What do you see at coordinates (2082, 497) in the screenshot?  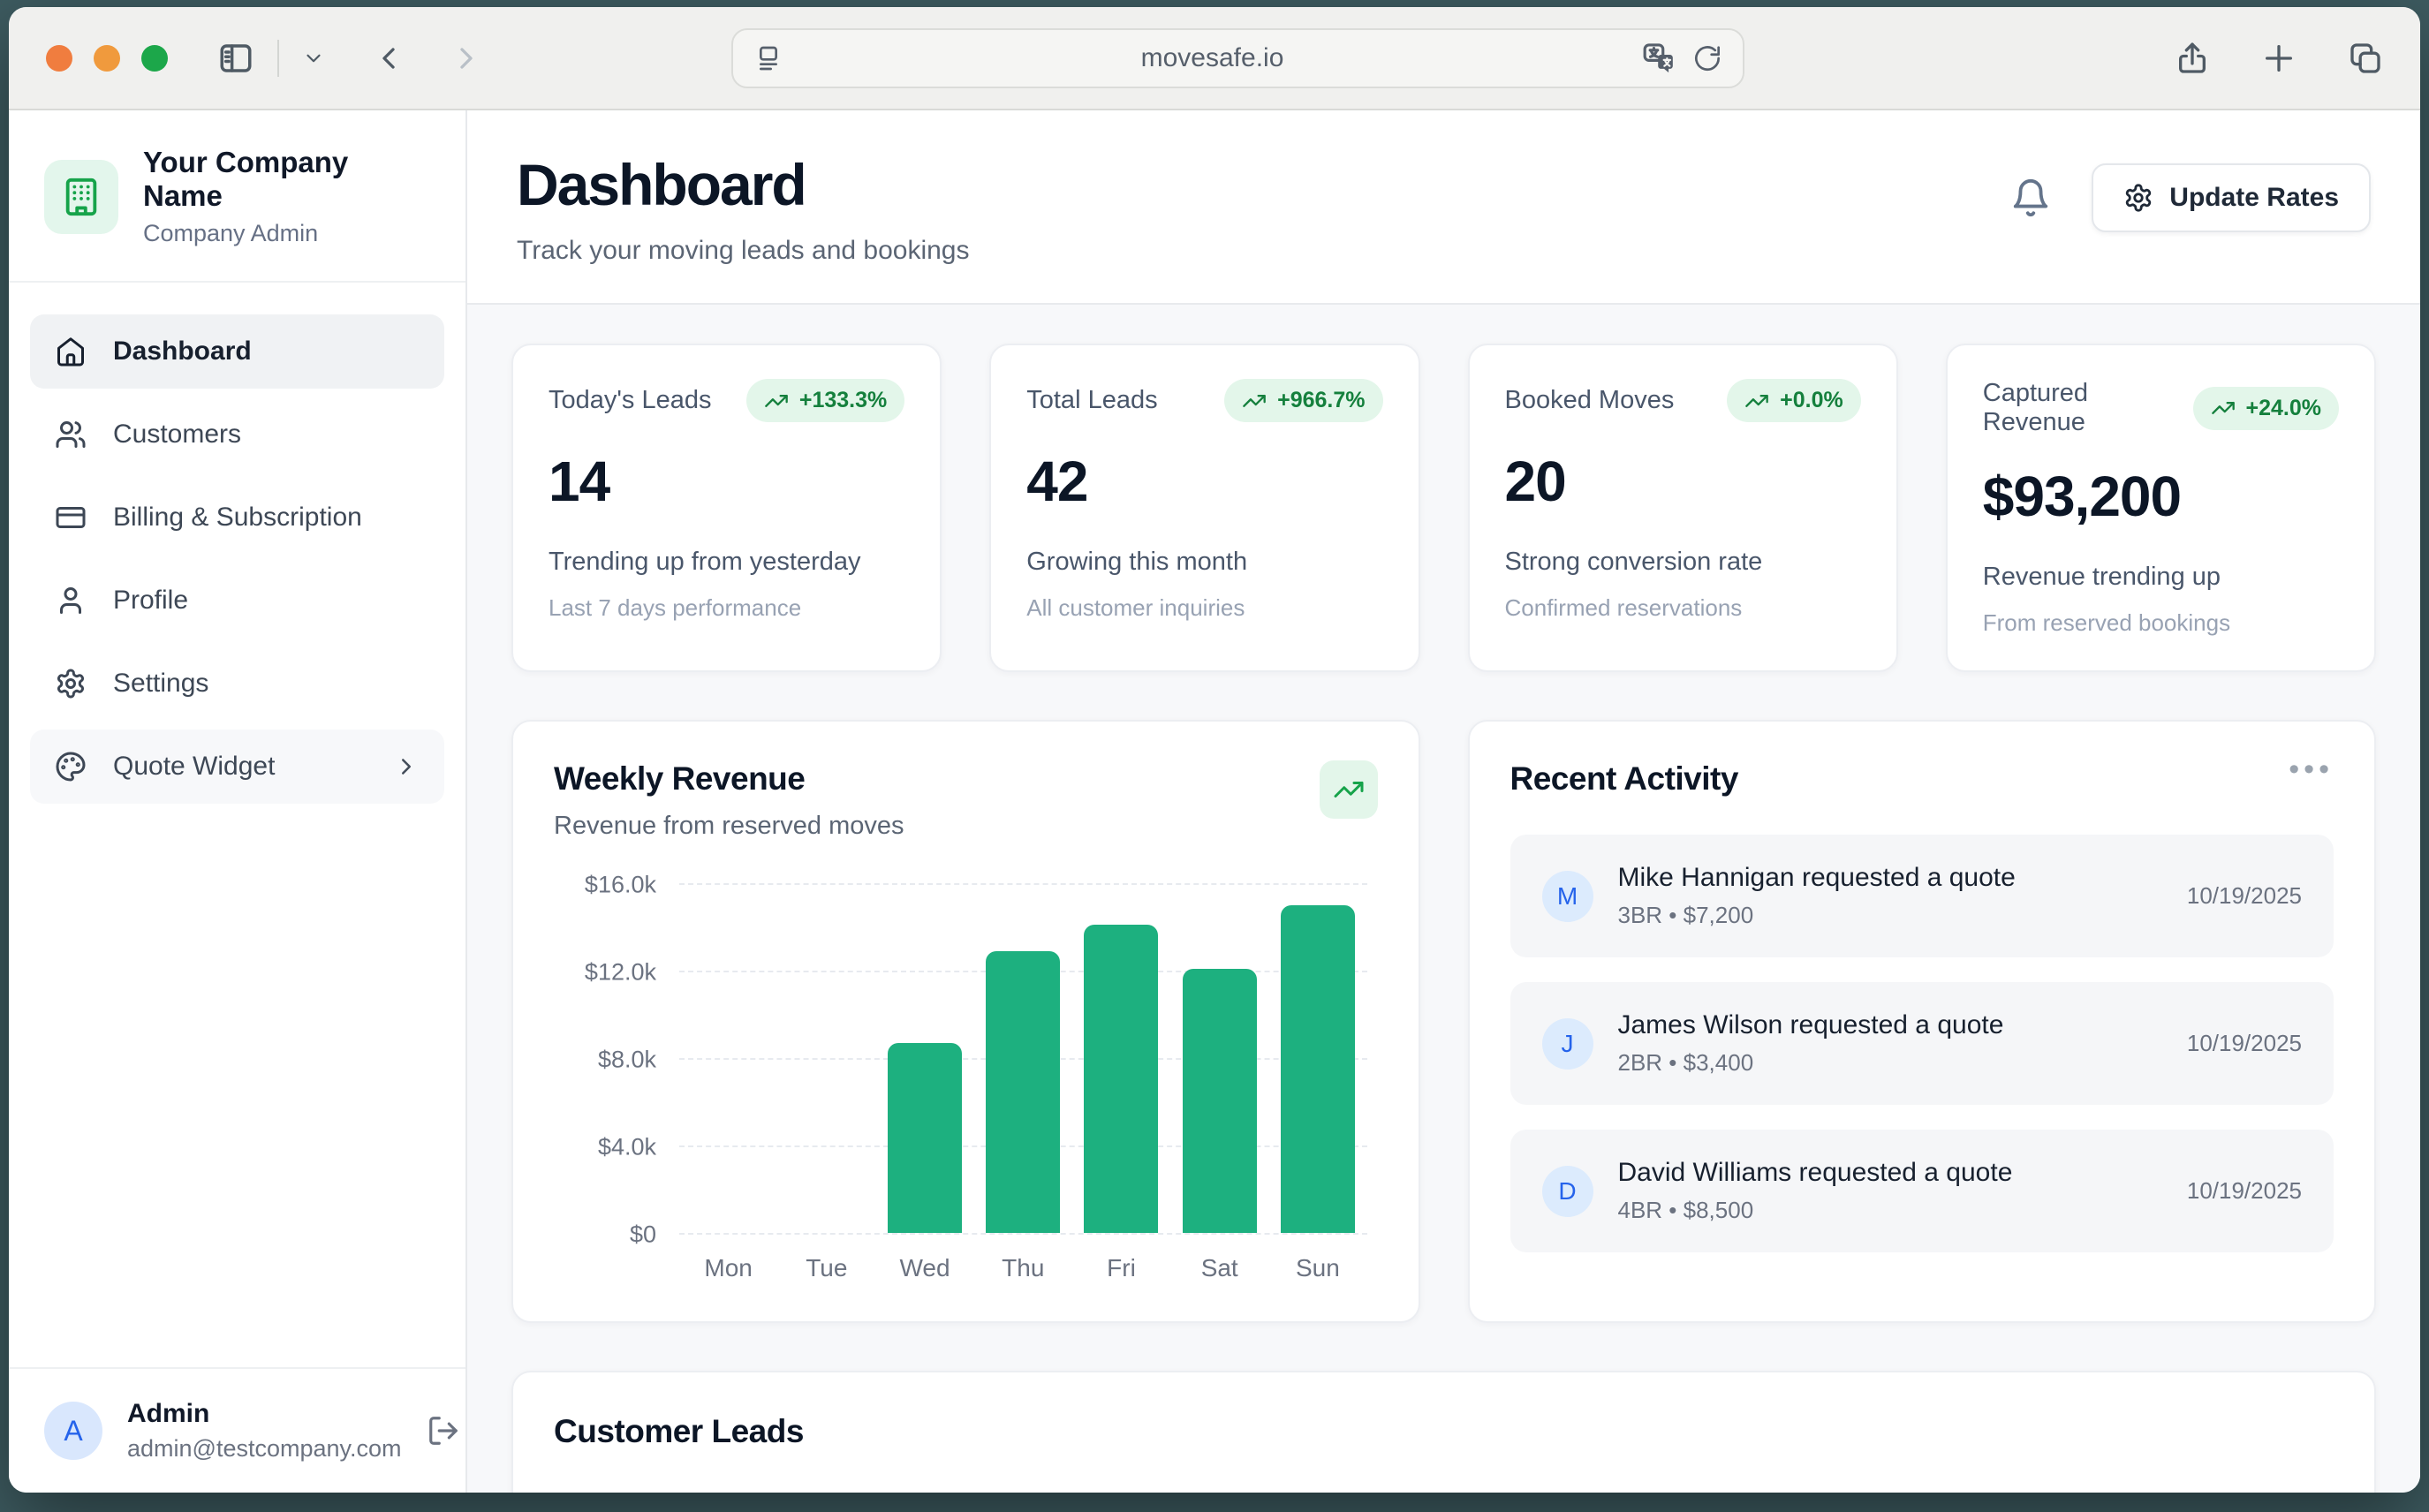 I see `stat-value: $93,200` at bounding box center [2082, 497].